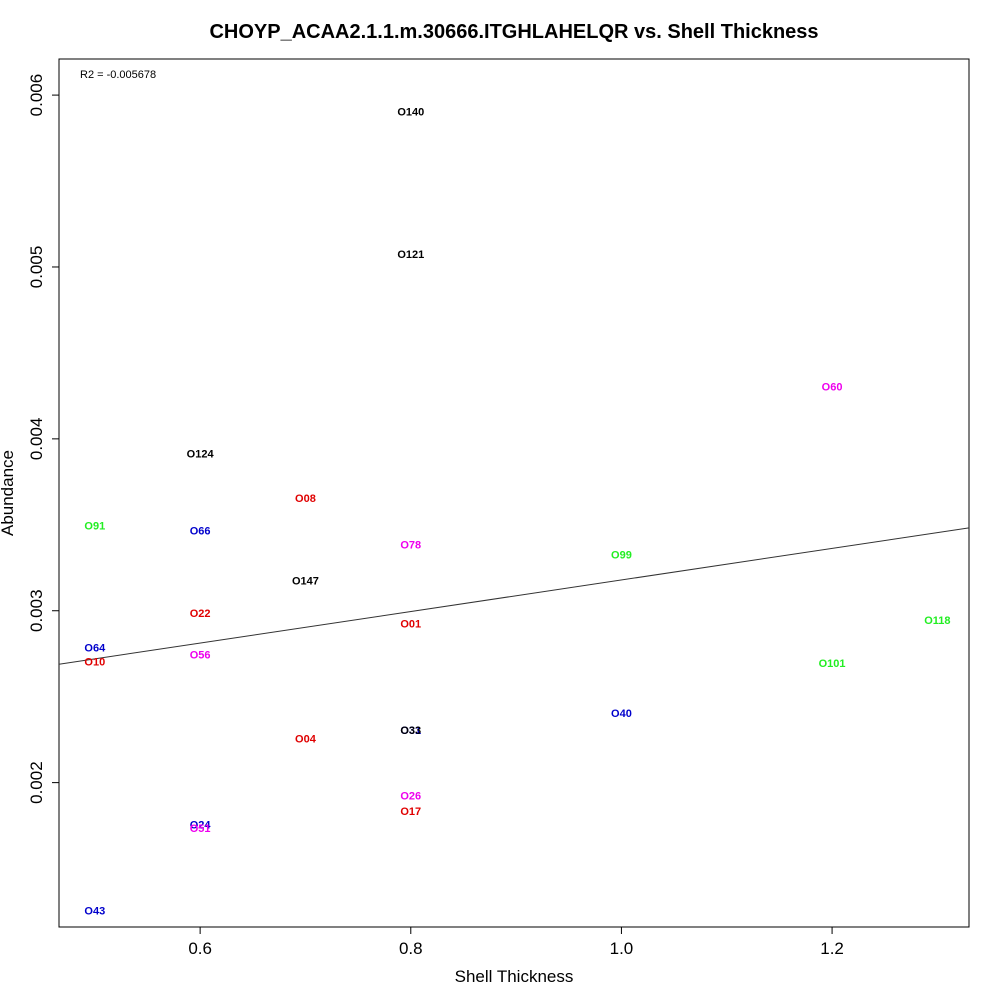 Image resolution: width=1000 pixels, height=1000 pixels. What do you see at coordinates (411, 948) in the screenshot?
I see `x-tick-label: 0.8` at bounding box center [411, 948].